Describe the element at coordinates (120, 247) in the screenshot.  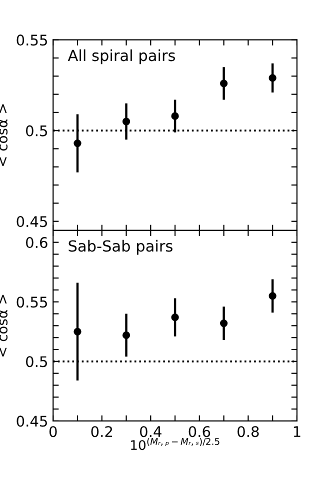
I see `text: Sab-Sab pairs` at that location.